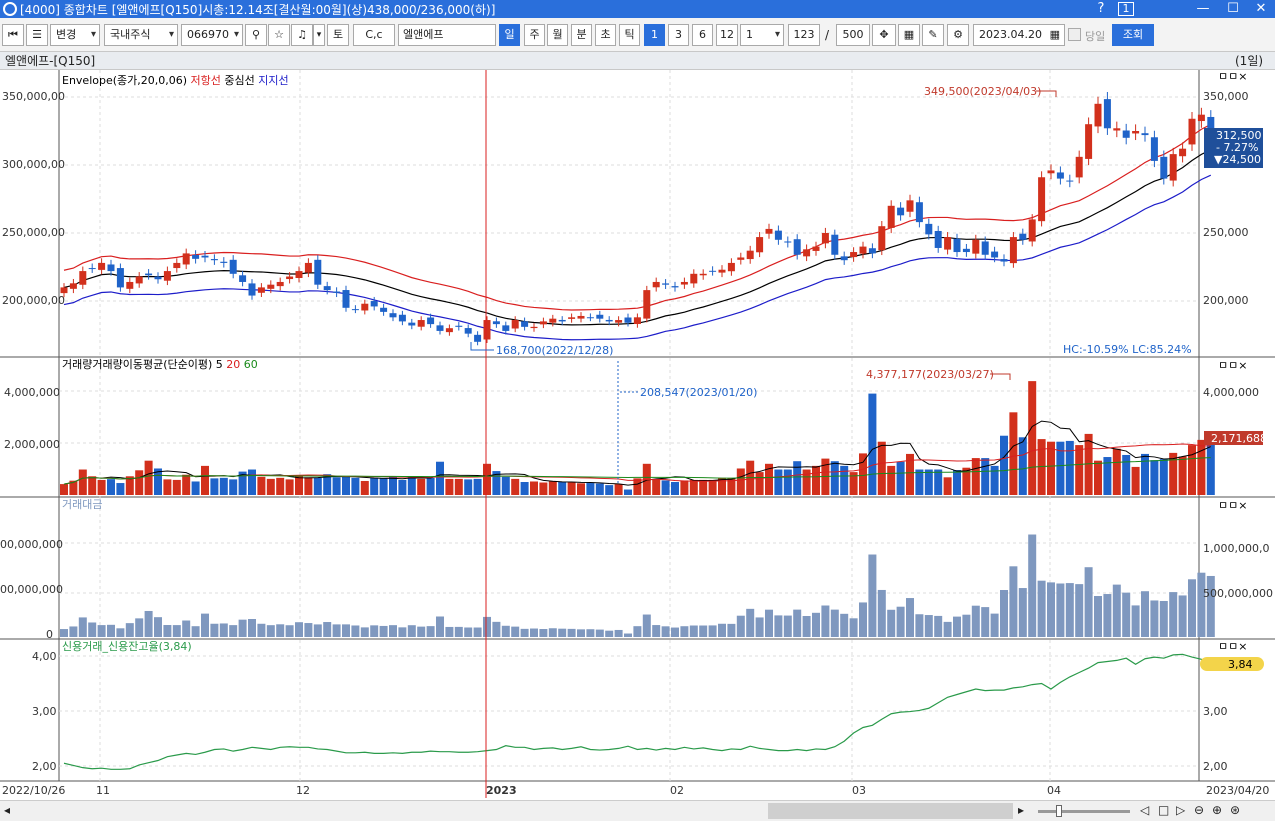 The height and width of the screenshot is (821, 1275). What do you see at coordinates (909, 35) in the screenshot?
I see `save-icon: ▦` at bounding box center [909, 35].